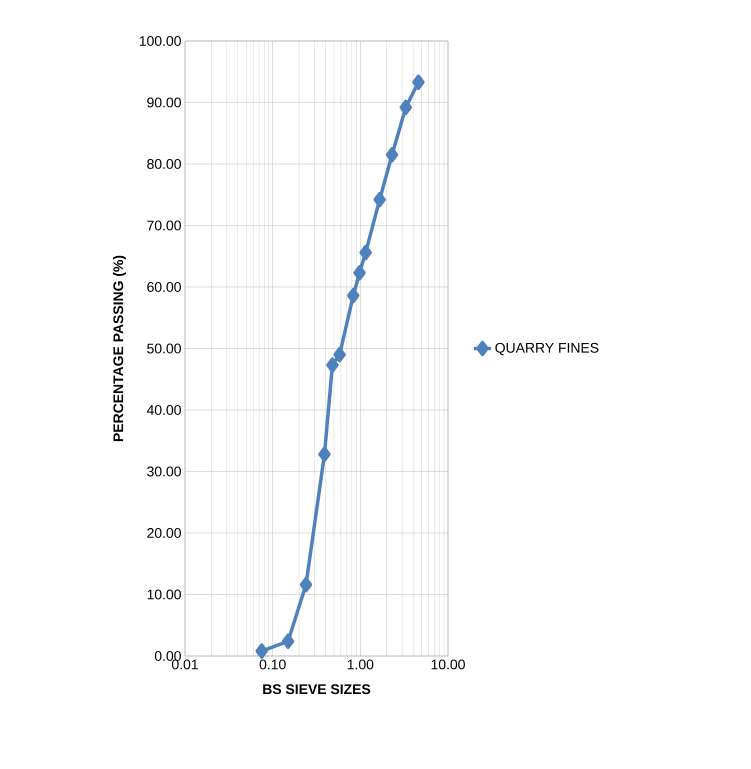  Describe the element at coordinates (164, 471) in the screenshot. I see `y-tick-label: 30.00` at that location.